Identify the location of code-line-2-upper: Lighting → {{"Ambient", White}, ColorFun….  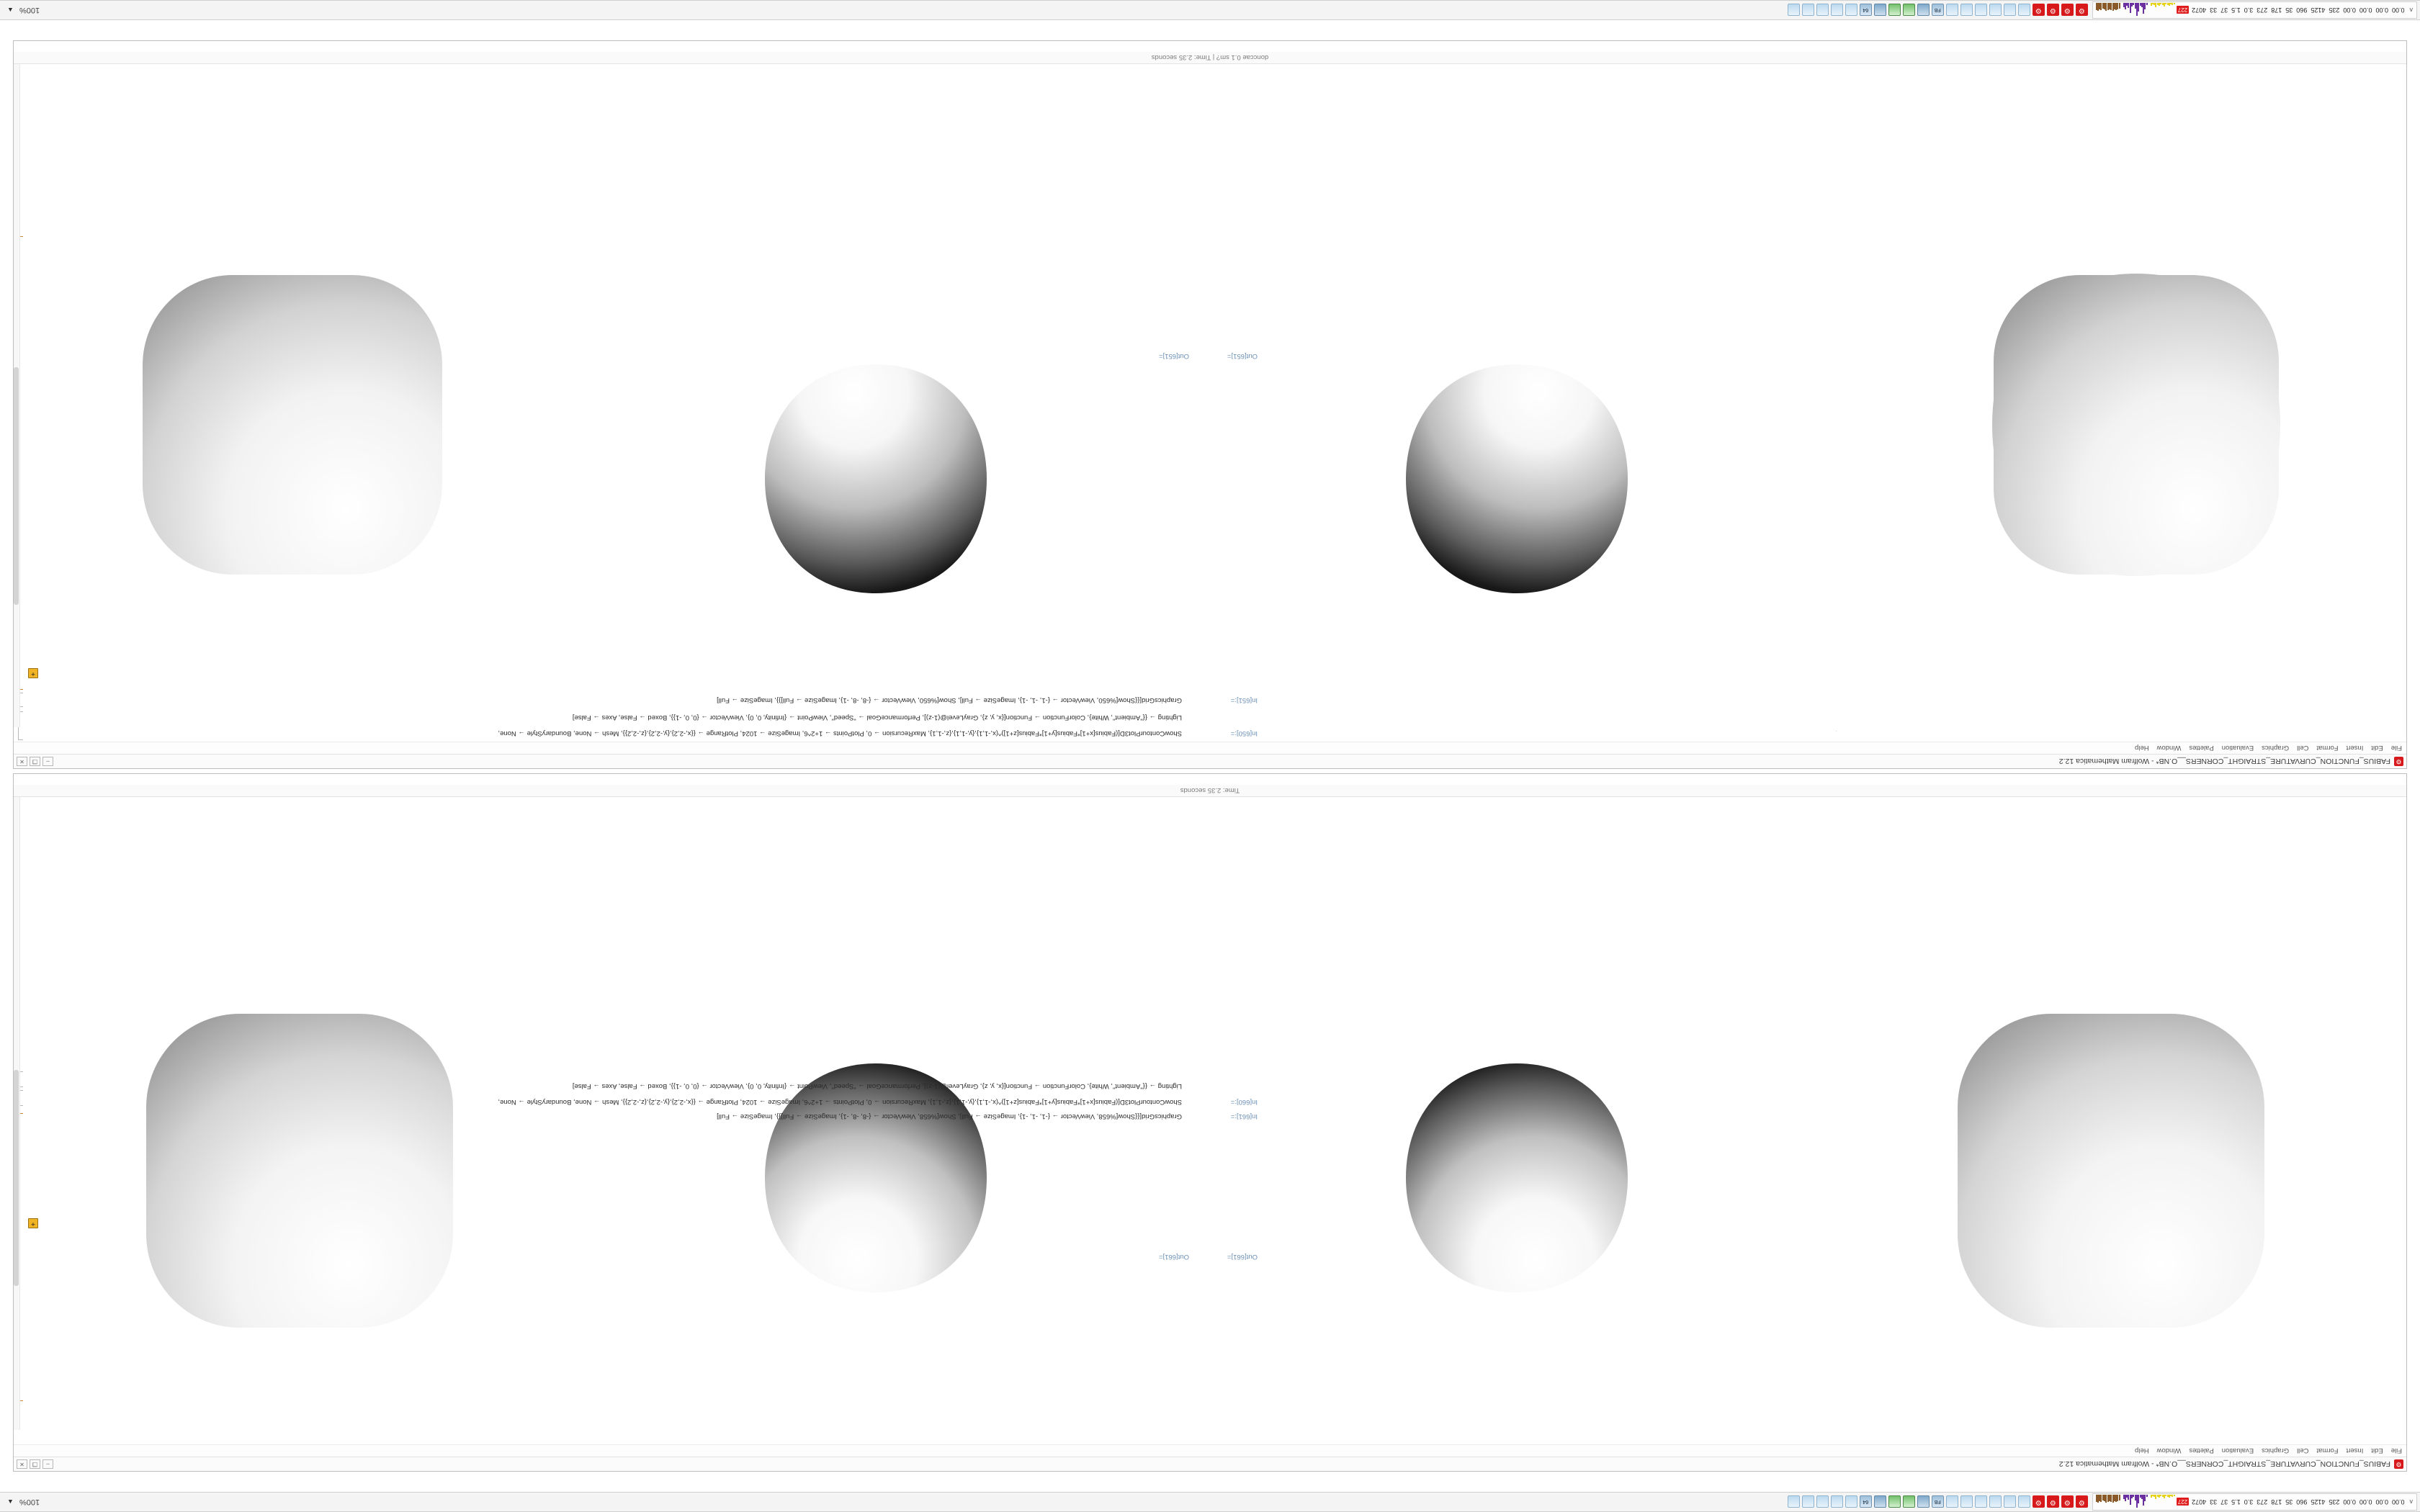
(877, 1086).